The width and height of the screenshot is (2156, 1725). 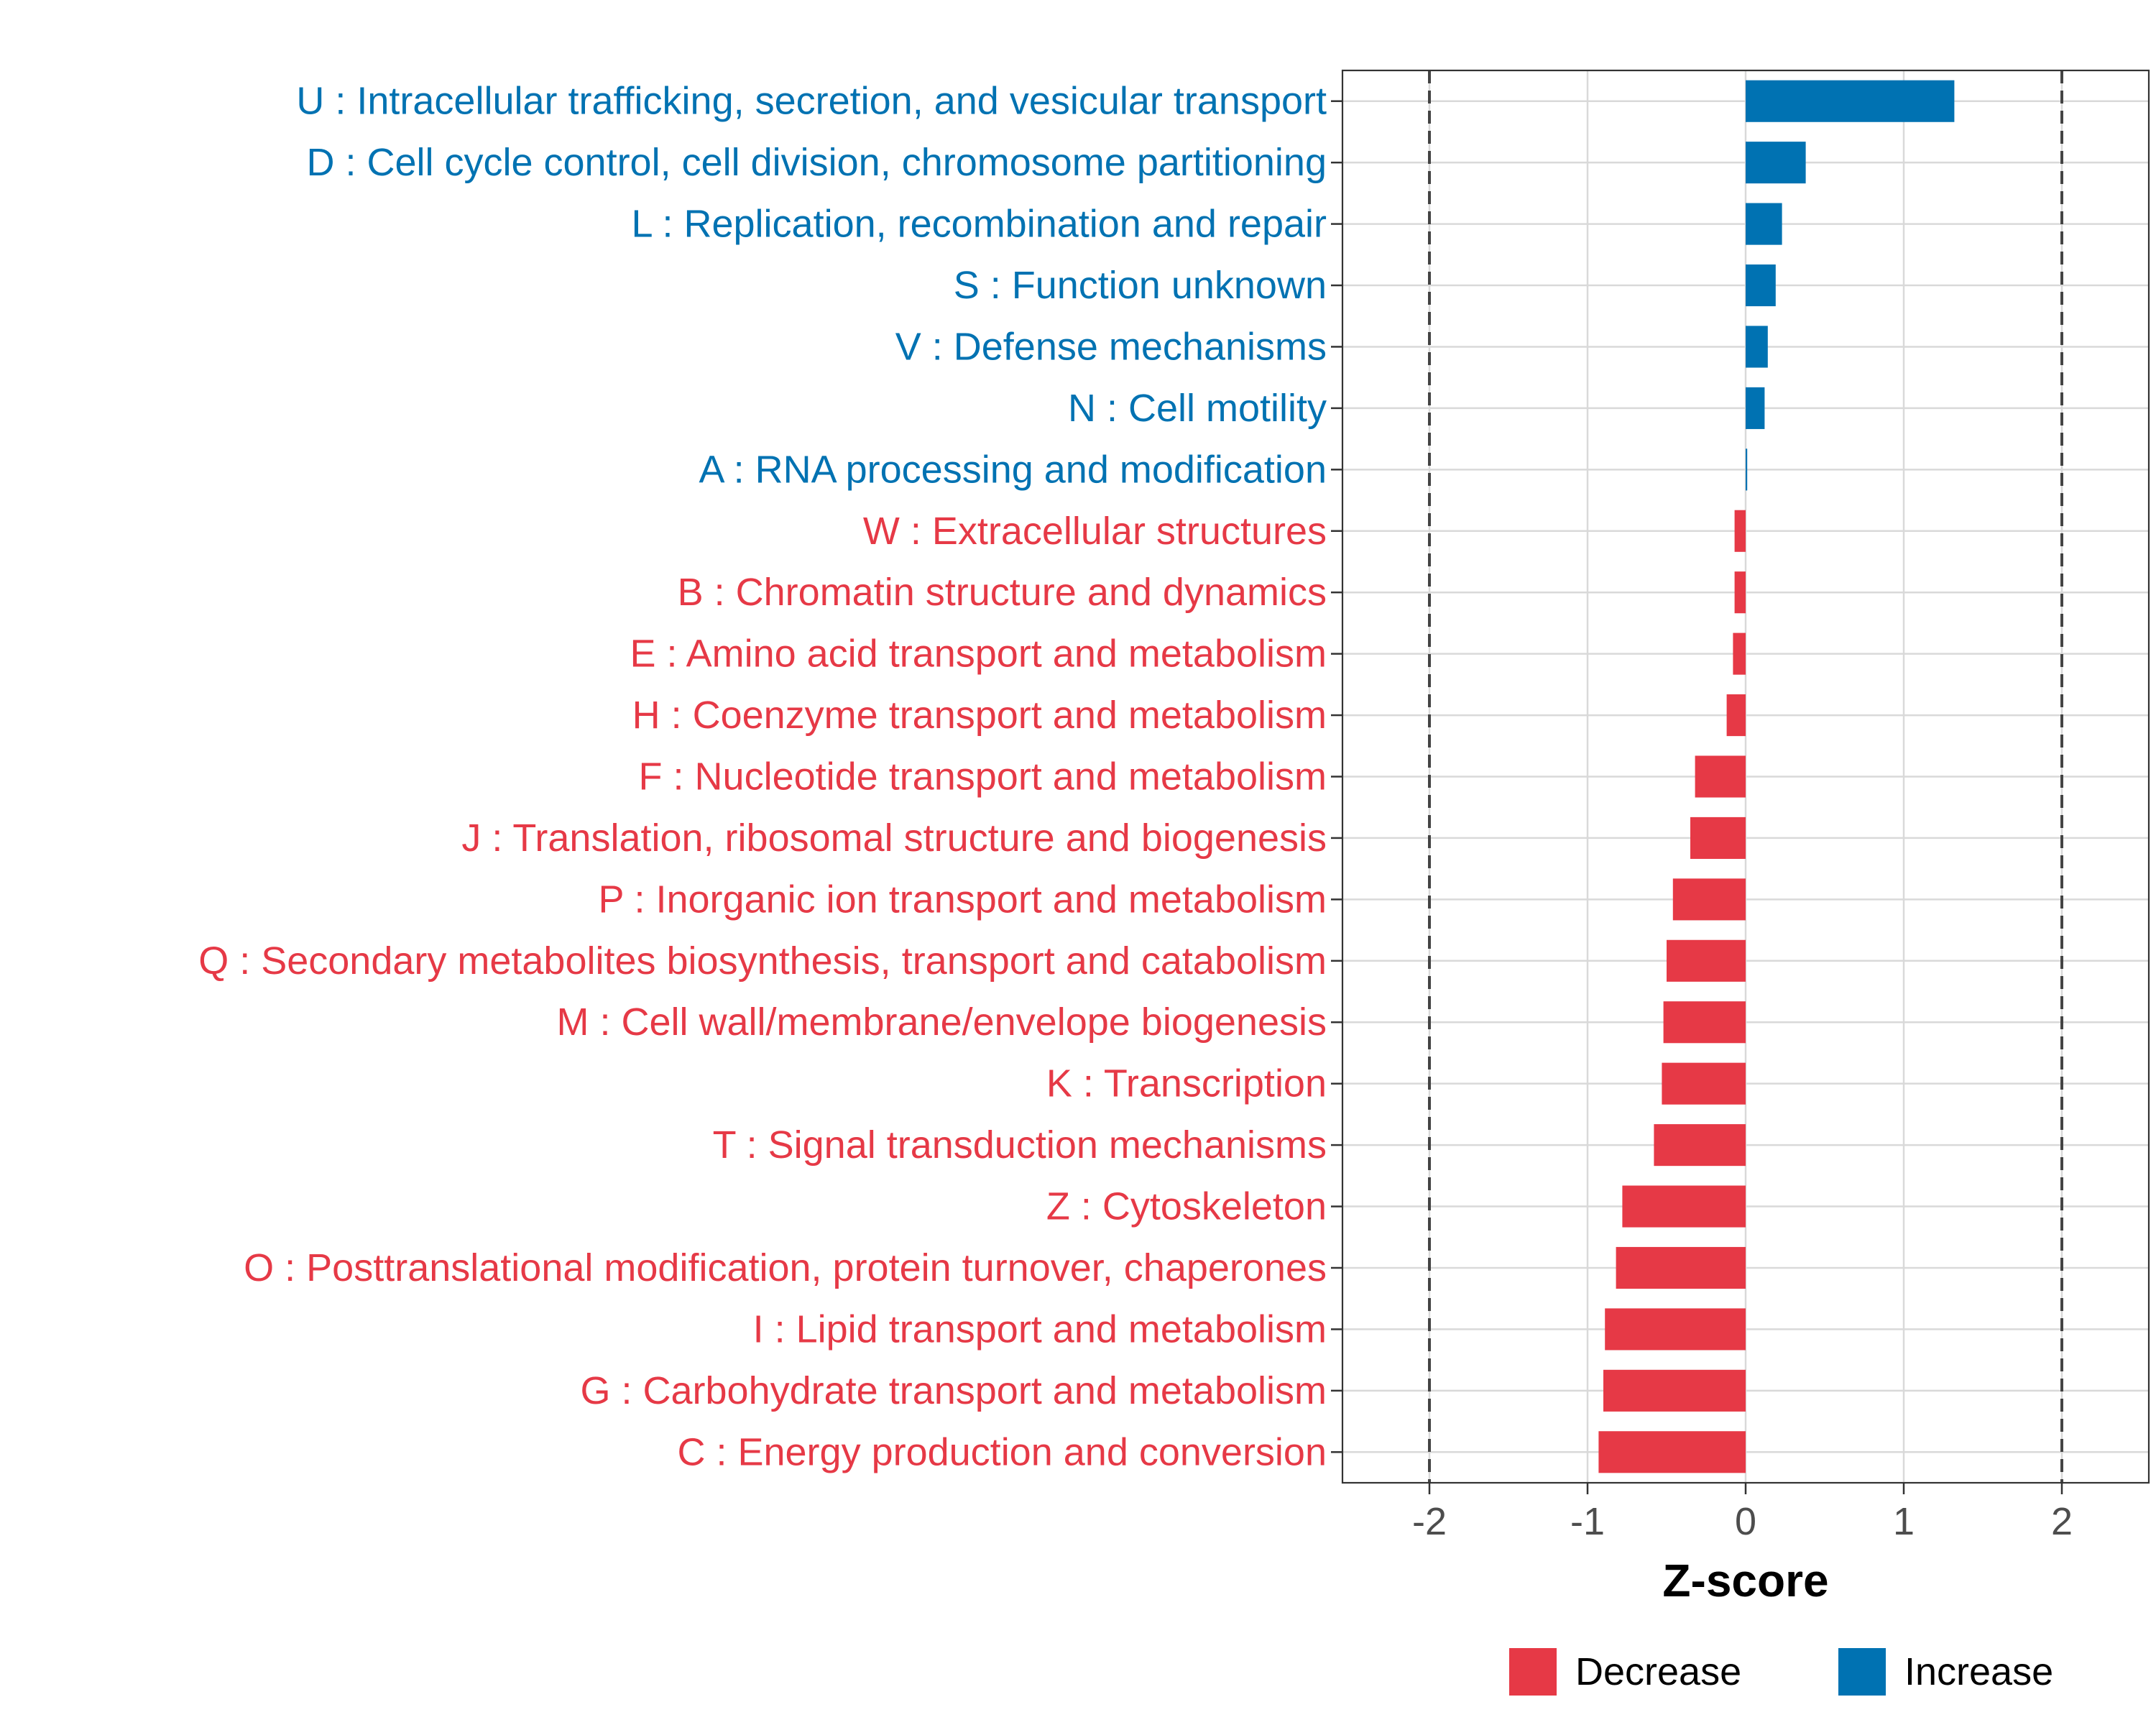 What do you see at coordinates (983, 777) in the screenshot?
I see `category-label: F : Nucleotide transport and metabolism` at bounding box center [983, 777].